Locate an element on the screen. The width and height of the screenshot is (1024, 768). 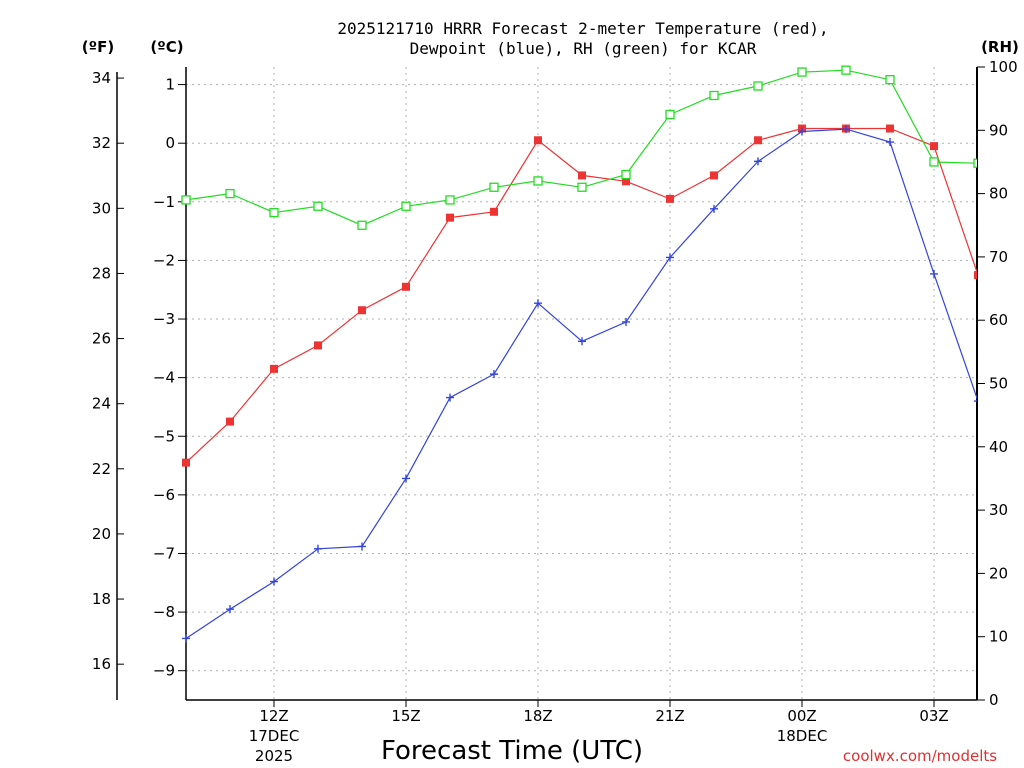
celsius-tick-label: −6 is located at coordinates (164, 495).